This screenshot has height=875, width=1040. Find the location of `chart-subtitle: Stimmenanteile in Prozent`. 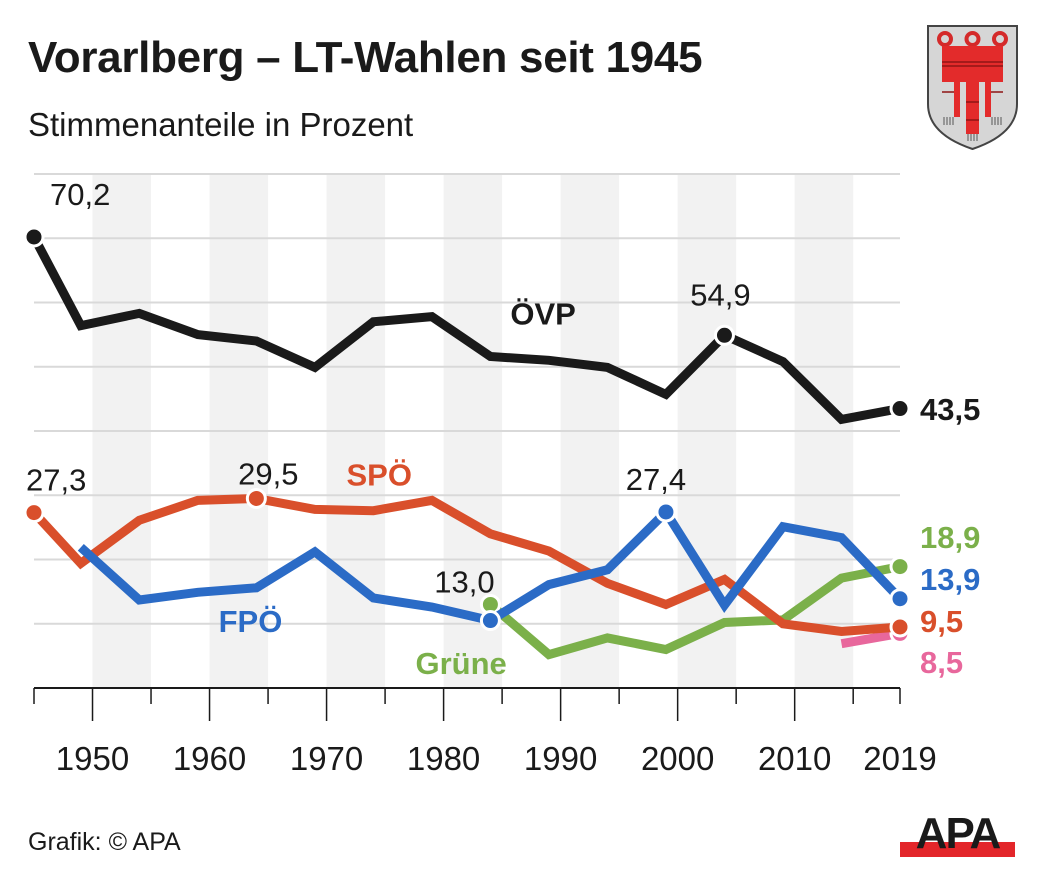

chart-subtitle: Stimmenanteile in Prozent is located at coordinates (221, 124).